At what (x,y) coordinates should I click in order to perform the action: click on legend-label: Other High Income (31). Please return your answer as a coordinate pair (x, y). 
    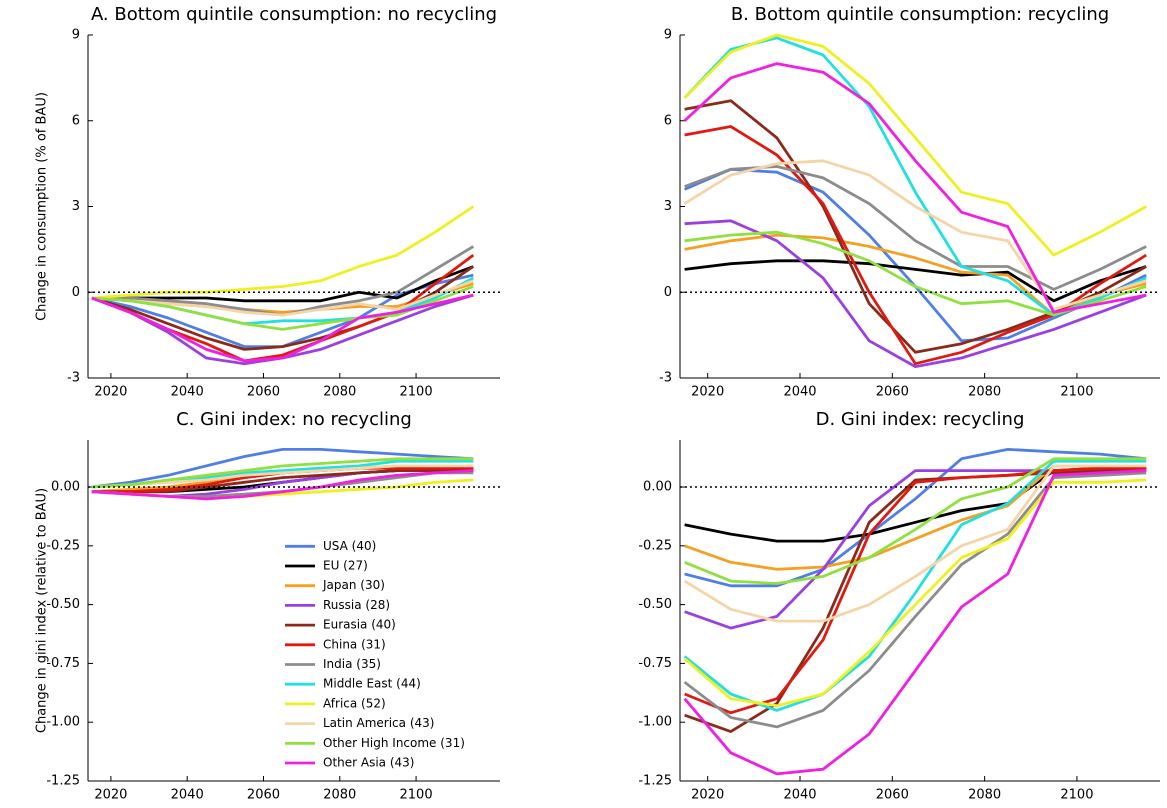
    Looking at the image, I should click on (394, 743).